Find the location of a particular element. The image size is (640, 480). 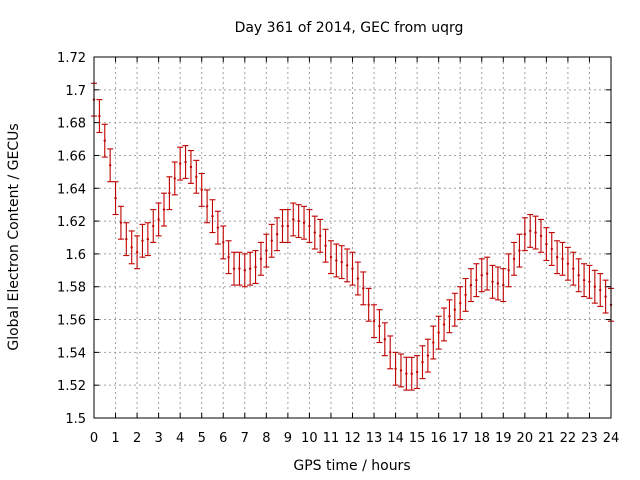

x-tick-label: 6 is located at coordinates (223, 438).